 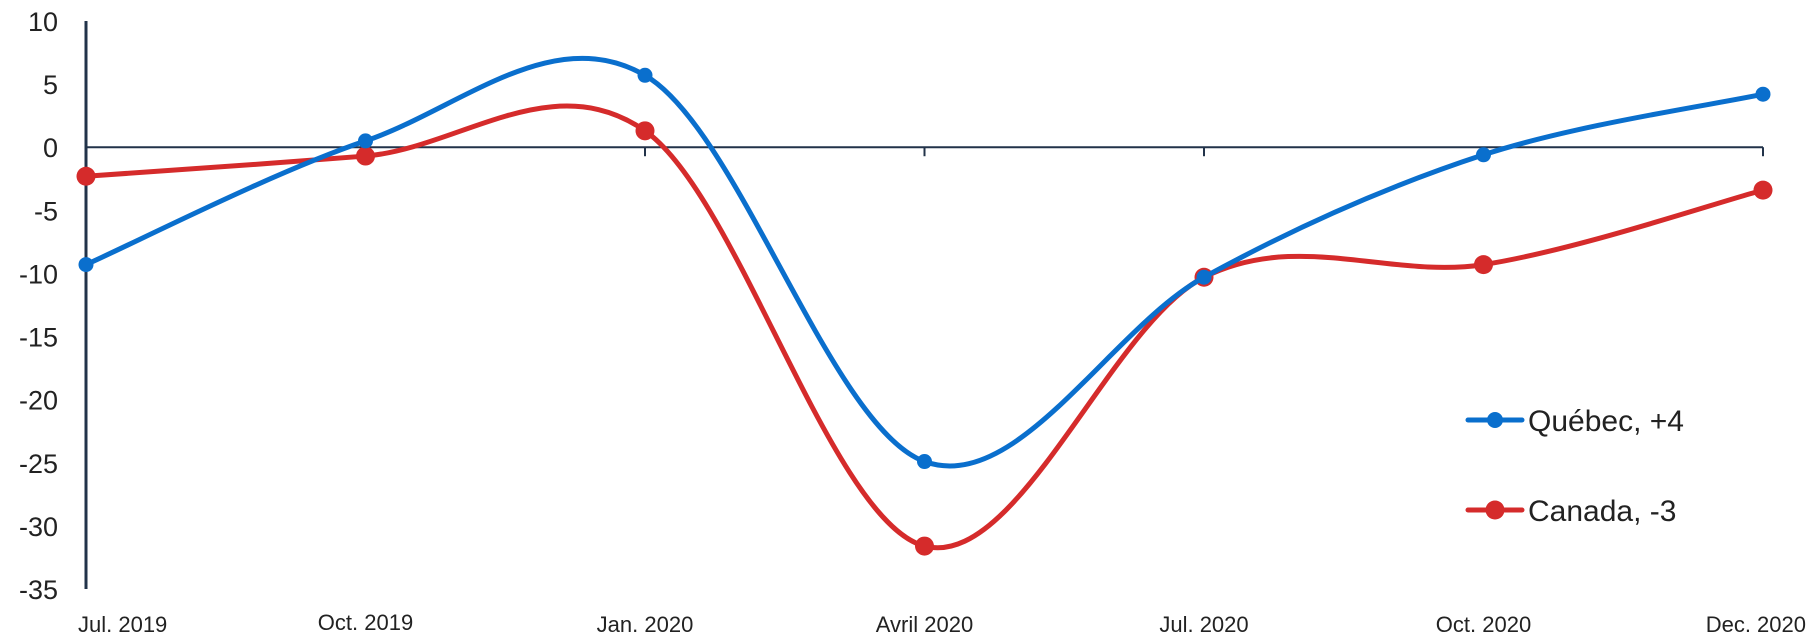 What do you see at coordinates (50, 85) in the screenshot?
I see `y-tick-label: 5` at bounding box center [50, 85].